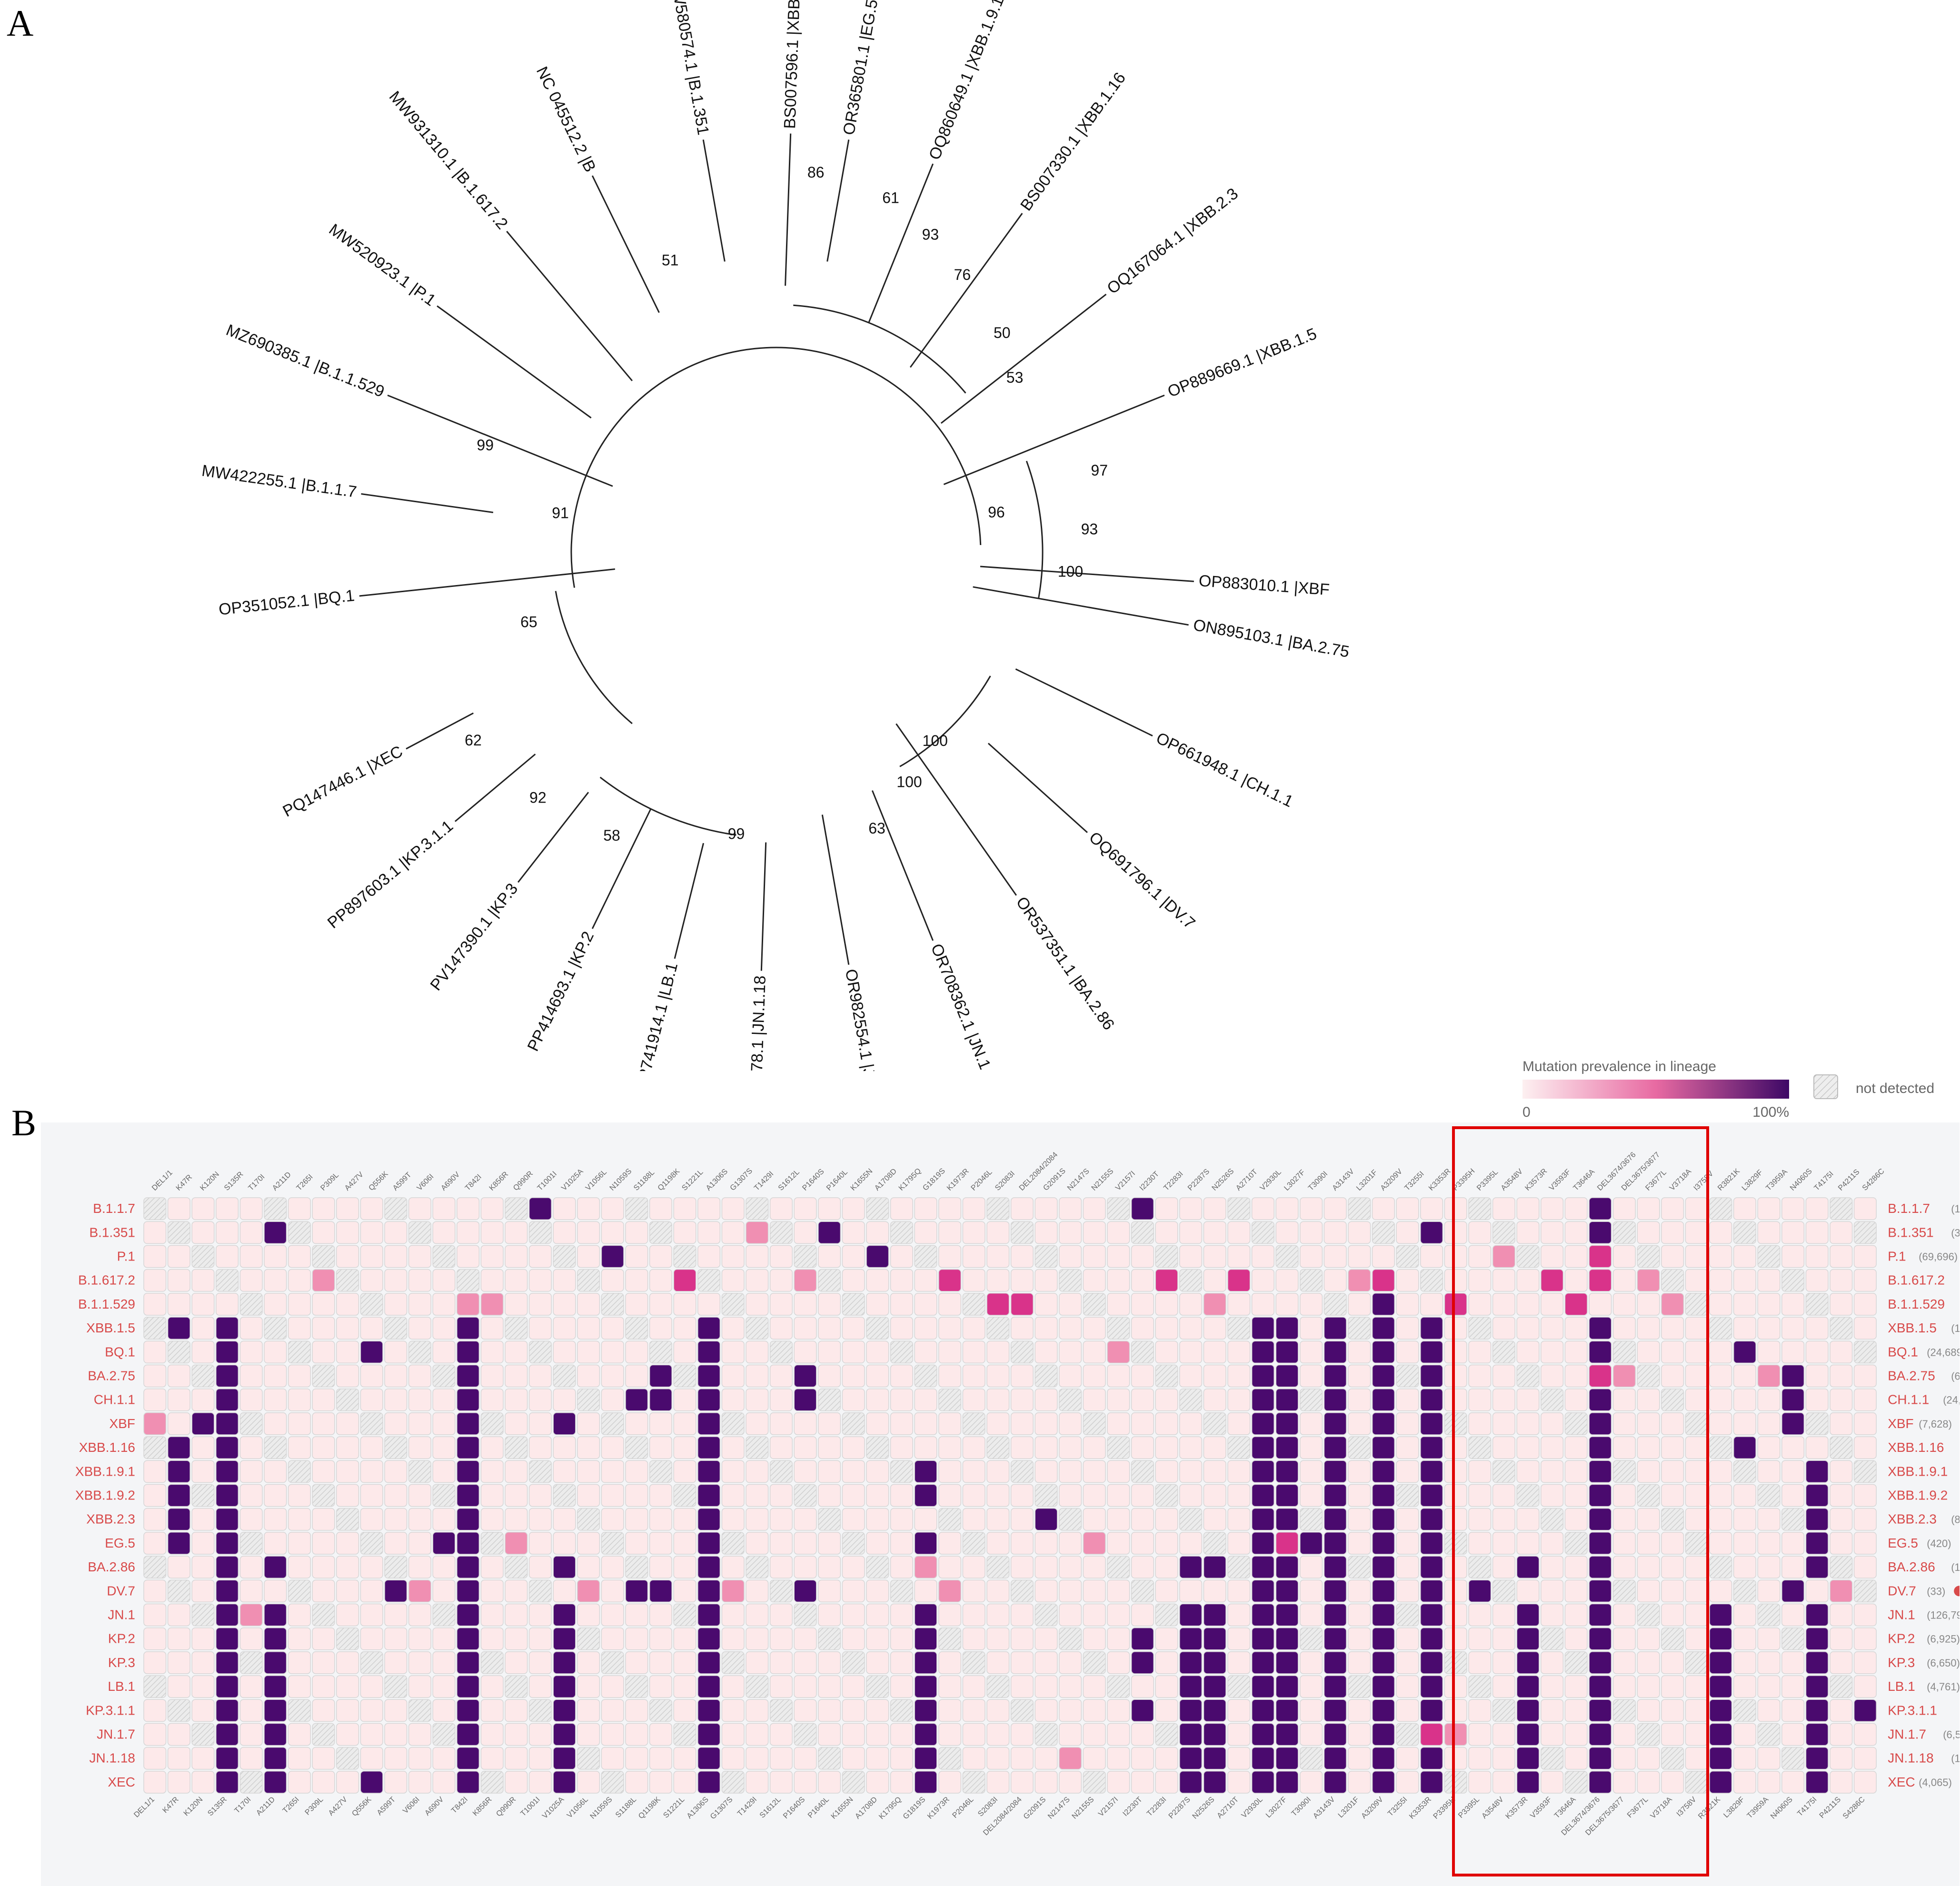  What do you see at coordinates (776, 467) in the screenshot?
I see `tree-backbone-arc` at bounding box center [776, 467].